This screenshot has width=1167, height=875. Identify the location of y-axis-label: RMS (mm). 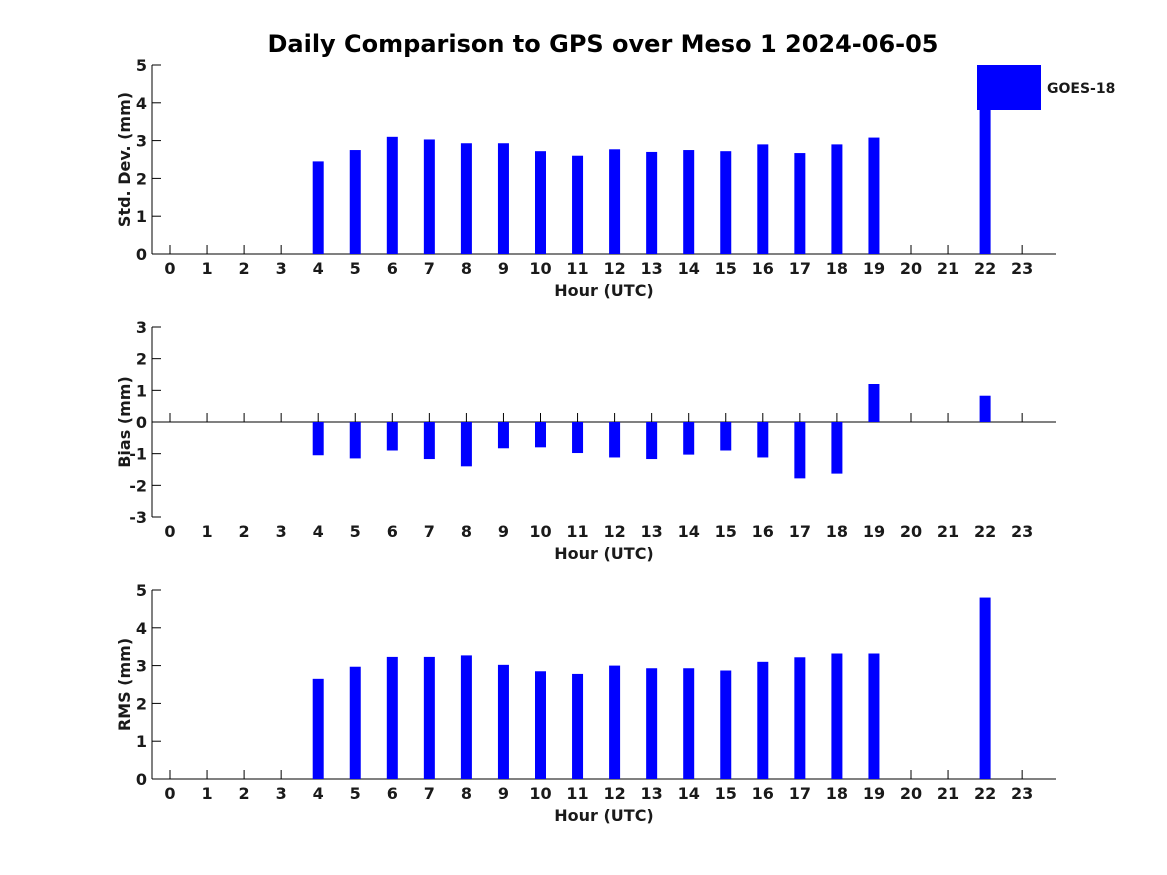
(124, 684).